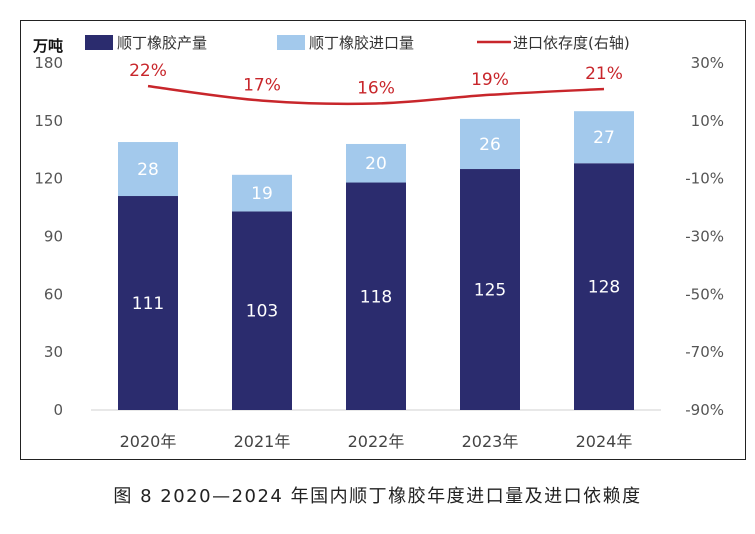 This screenshot has height=534, width=755. I want to click on data-label-import: 27, so click(604, 138).